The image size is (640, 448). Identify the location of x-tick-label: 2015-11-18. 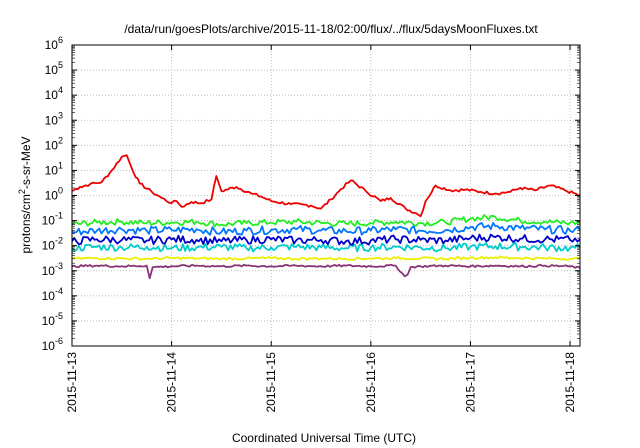
(570, 382).